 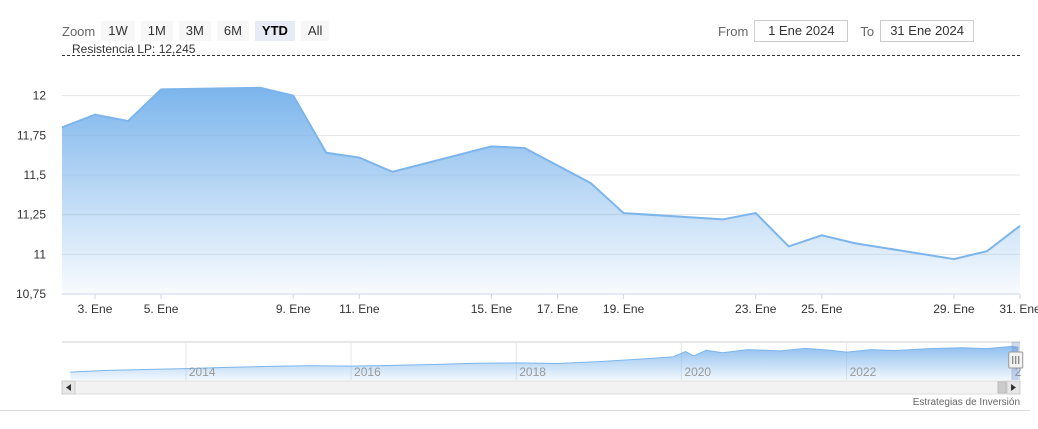 I want to click on zoom-selector: Zoom 1W 1M 3M 6M YTD All, so click(x=198, y=31).